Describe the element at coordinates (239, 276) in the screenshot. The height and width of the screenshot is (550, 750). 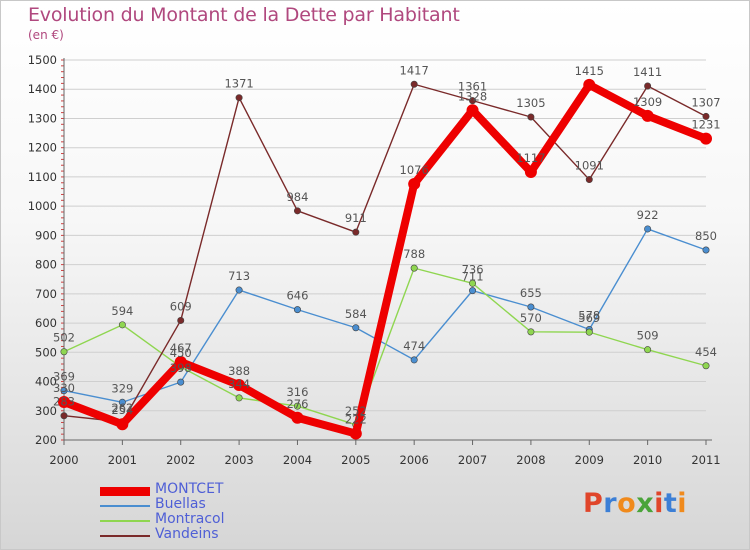
I see `data-label: 713` at that location.